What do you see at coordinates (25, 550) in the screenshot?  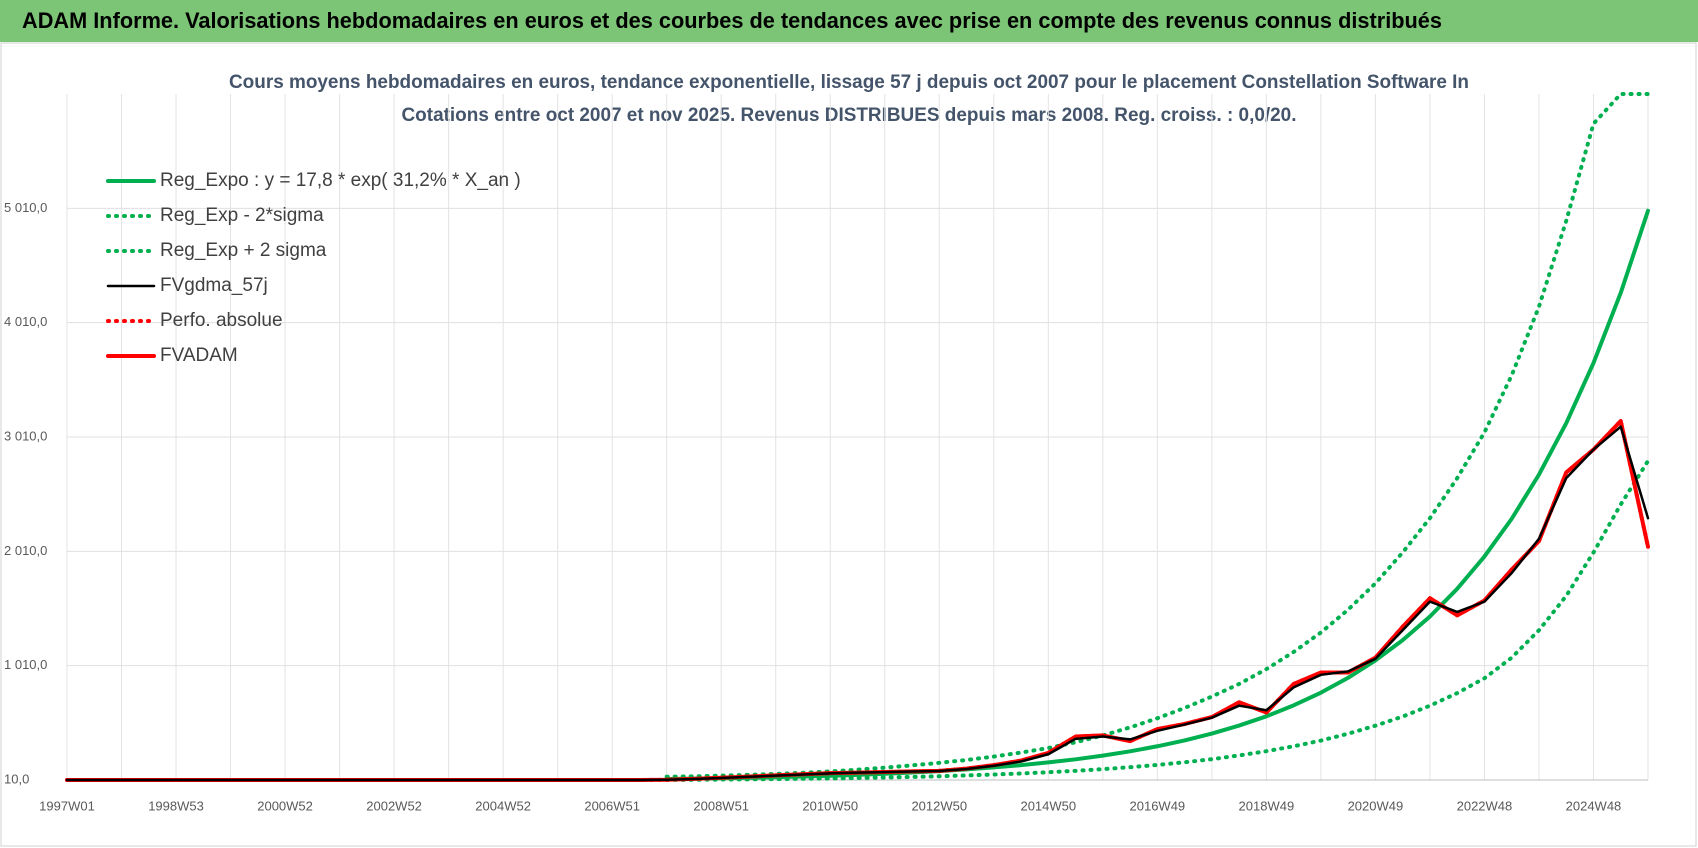 I see `y-tick-label: 2 010,0` at bounding box center [25, 550].